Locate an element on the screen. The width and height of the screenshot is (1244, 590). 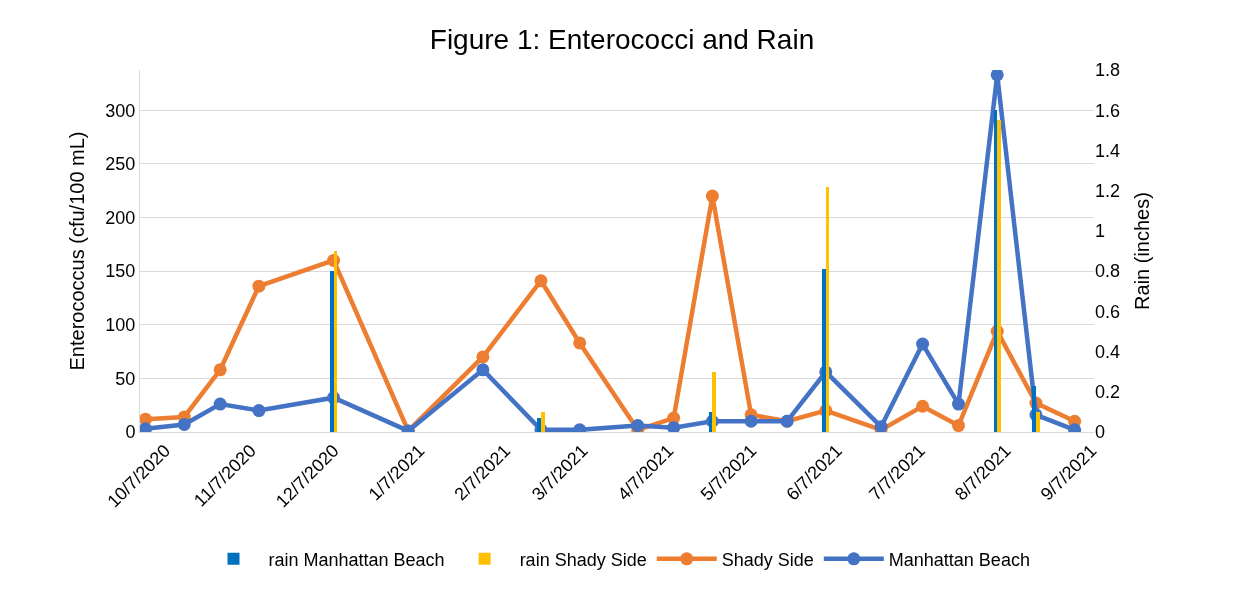
chart-title: Figure 1: Enterococci and Rain is located at coordinates (622, 40).